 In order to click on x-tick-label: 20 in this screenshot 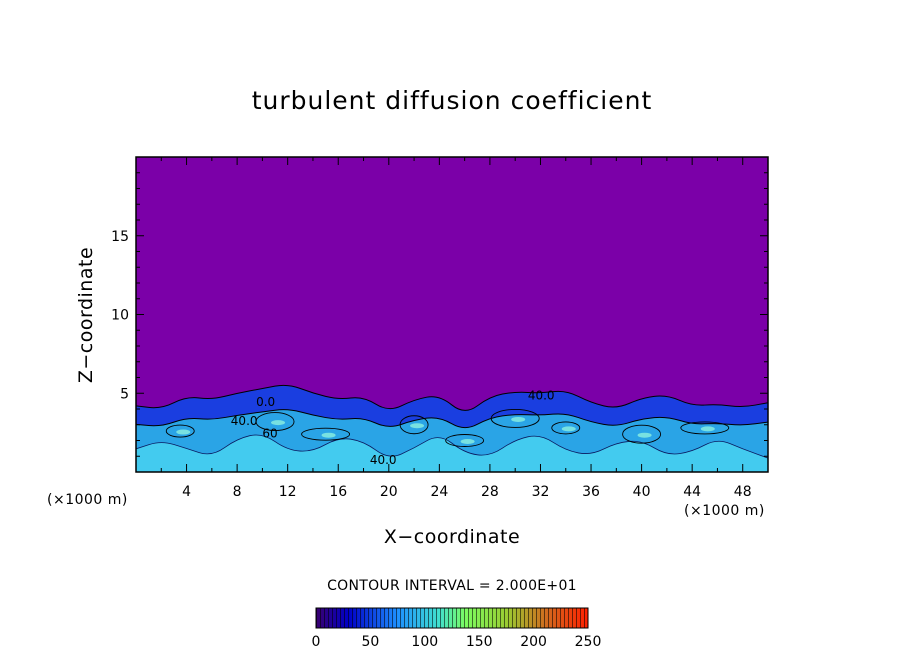, I will do `click(389, 492)`.